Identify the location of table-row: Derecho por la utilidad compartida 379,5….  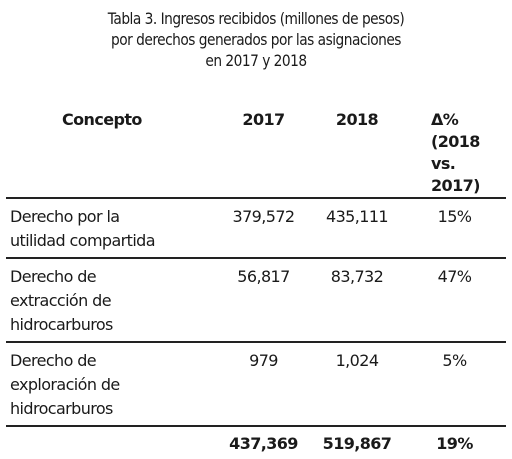
(256, 228).